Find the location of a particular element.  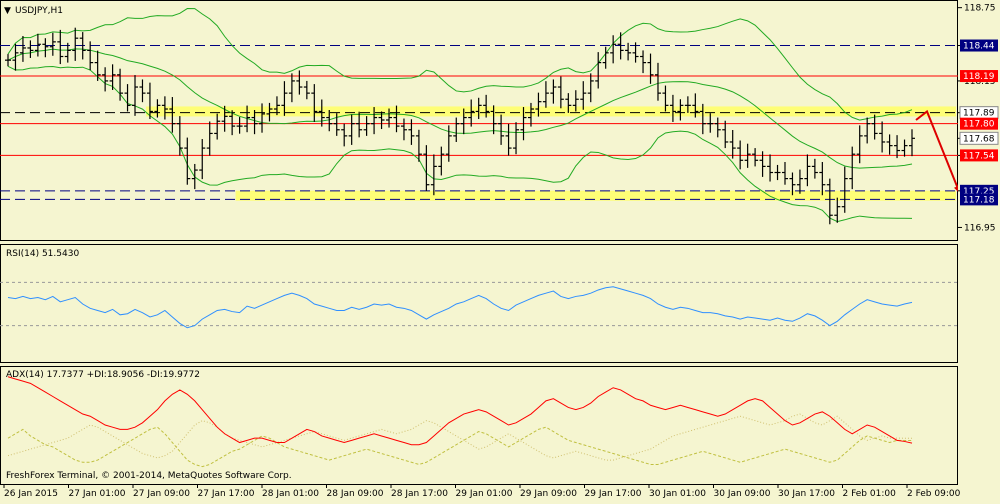

price-label-text: 118.44 is located at coordinates (979, 47).